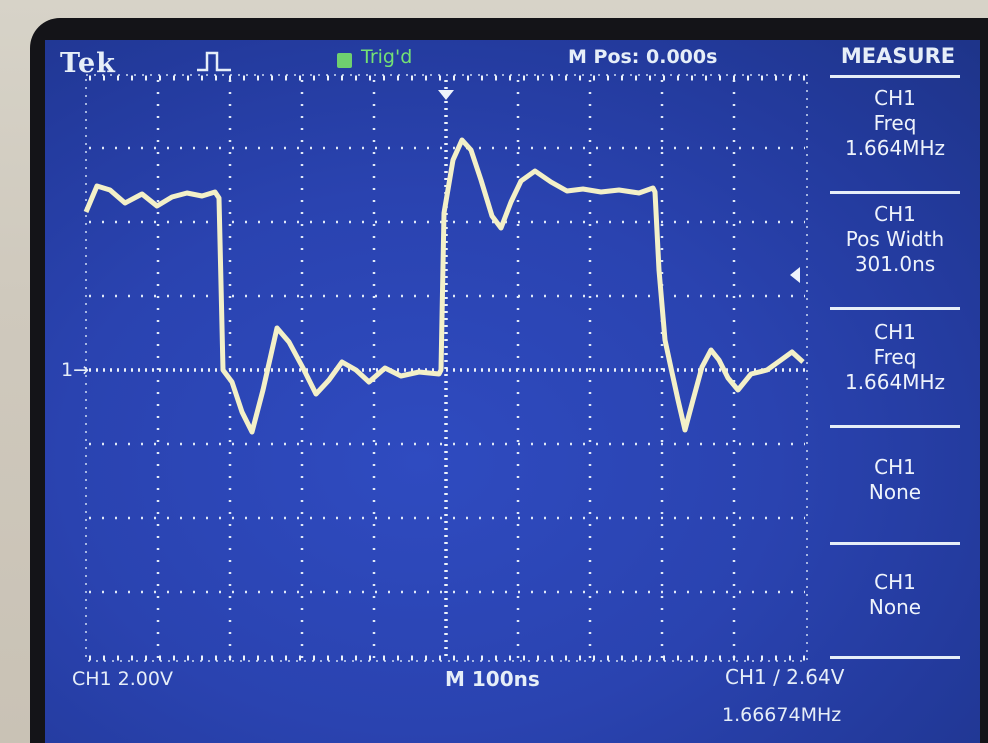 This screenshot has width=988, height=743. What do you see at coordinates (782, 715) in the screenshot?
I see `trigger-frequency-readout: 1.66674MHz` at bounding box center [782, 715].